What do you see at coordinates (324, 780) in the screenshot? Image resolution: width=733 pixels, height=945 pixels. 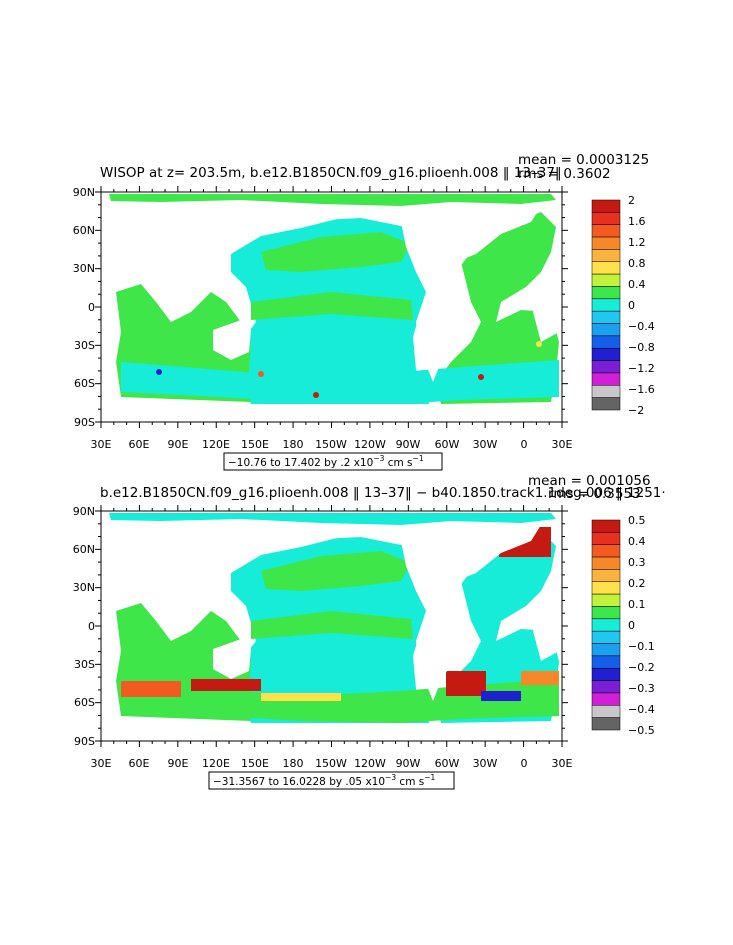 I see `range-note-text: −31.3567 to 16.0228 by .05 x10−3 cm s−1` at bounding box center [324, 780].